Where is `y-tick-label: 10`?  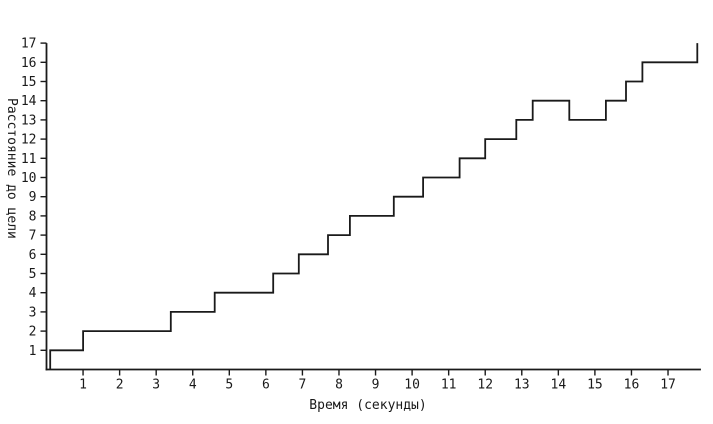 y-tick-label: 10 is located at coordinates (29, 178).